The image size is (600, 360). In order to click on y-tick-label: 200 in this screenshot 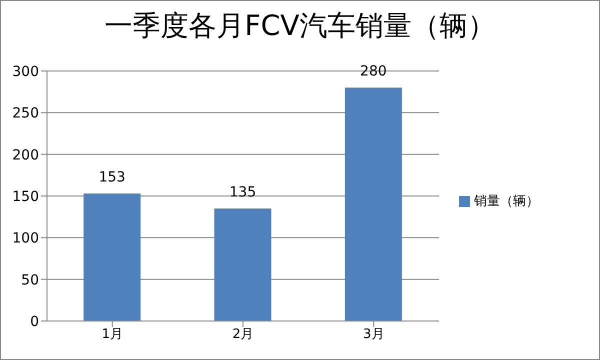, I will do `click(25, 155)`.